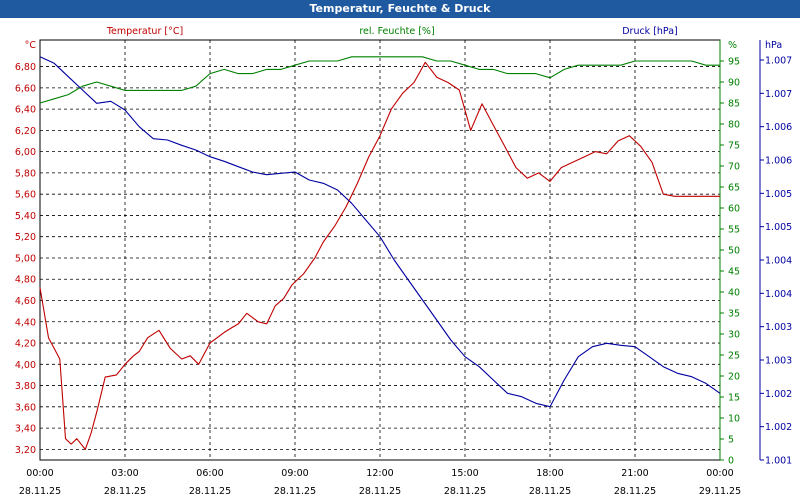  What do you see at coordinates (734, 419) in the screenshot?
I see `y-tick-humidity: 10` at bounding box center [734, 419].